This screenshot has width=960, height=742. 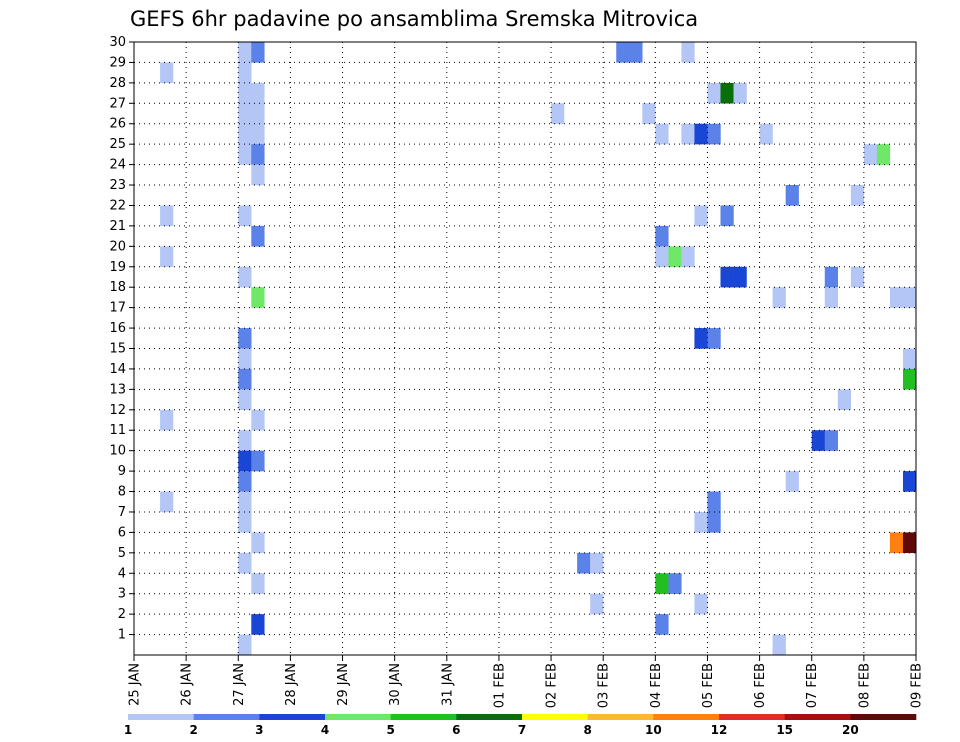 What do you see at coordinates (122, 553) in the screenshot?
I see `y-tick-label: 5` at bounding box center [122, 553].